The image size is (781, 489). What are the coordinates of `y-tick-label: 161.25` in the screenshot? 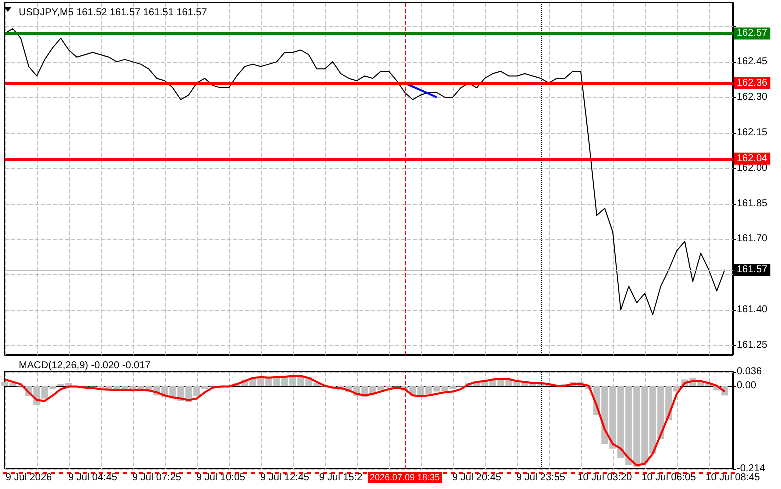 It's located at (752, 346).